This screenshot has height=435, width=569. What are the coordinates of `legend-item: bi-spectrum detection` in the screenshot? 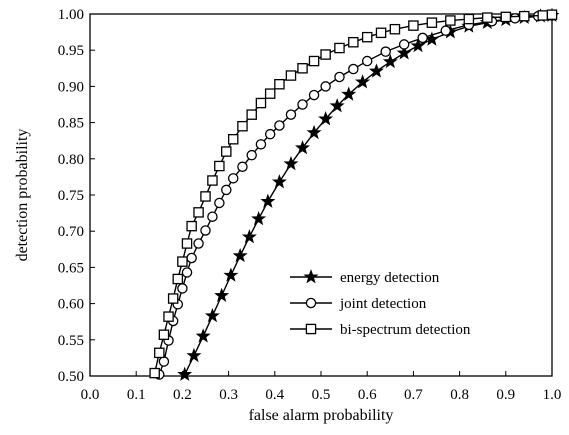 It's located at (380, 330).